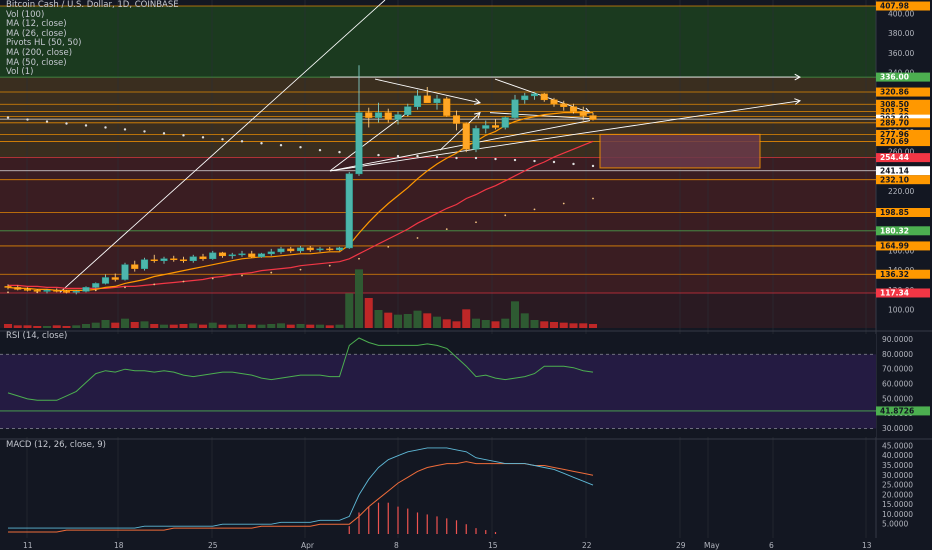  What do you see at coordinates (897, 445) in the screenshot?
I see `macd-axis-tick: 45.0000` at bounding box center [897, 445].